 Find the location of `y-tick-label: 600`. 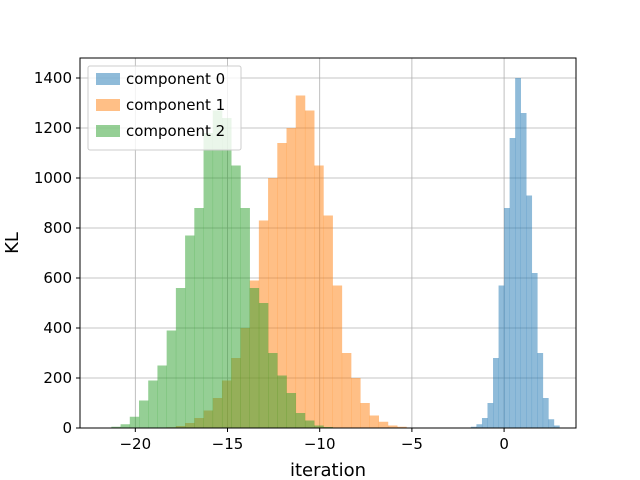

y-tick-label: 600 is located at coordinates (57, 278).